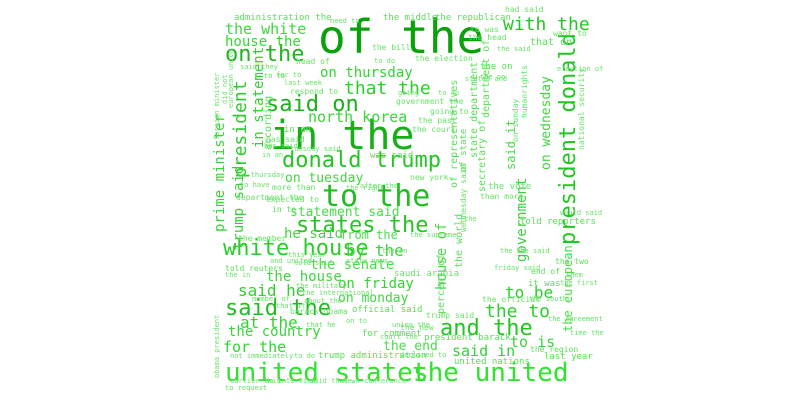 This screenshot has width=800, height=400. What do you see at coordinates (524, 9) in the screenshot?
I see `word: had said` at bounding box center [524, 9].